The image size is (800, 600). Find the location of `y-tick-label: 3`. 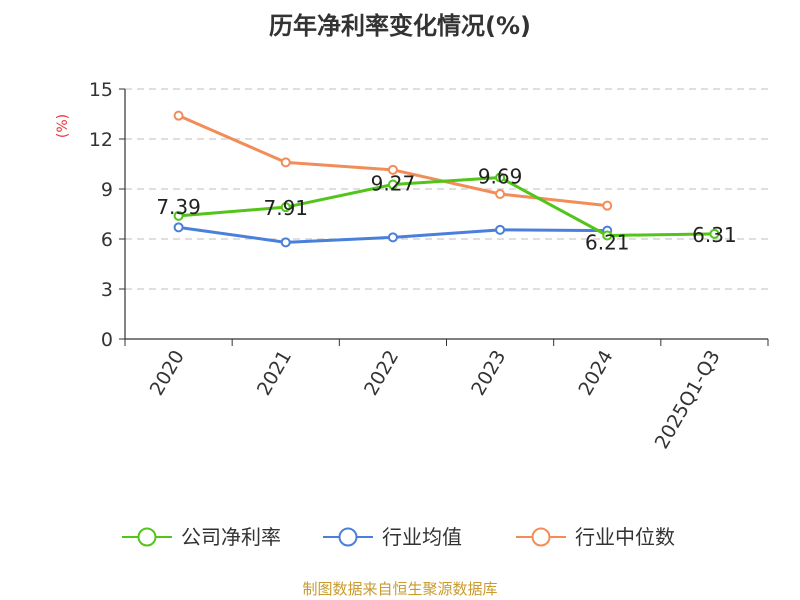

y-tick-label: 3 is located at coordinates (107, 290).